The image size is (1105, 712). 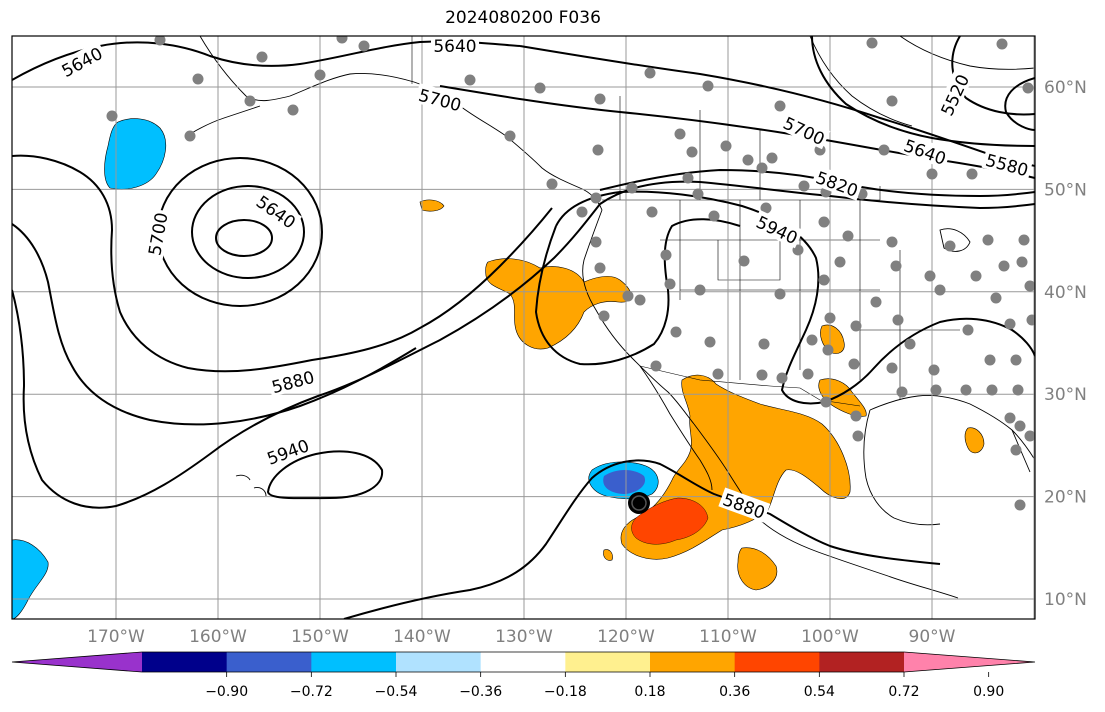 I want to click on latitude-label: 50°N, so click(x=1065, y=190).